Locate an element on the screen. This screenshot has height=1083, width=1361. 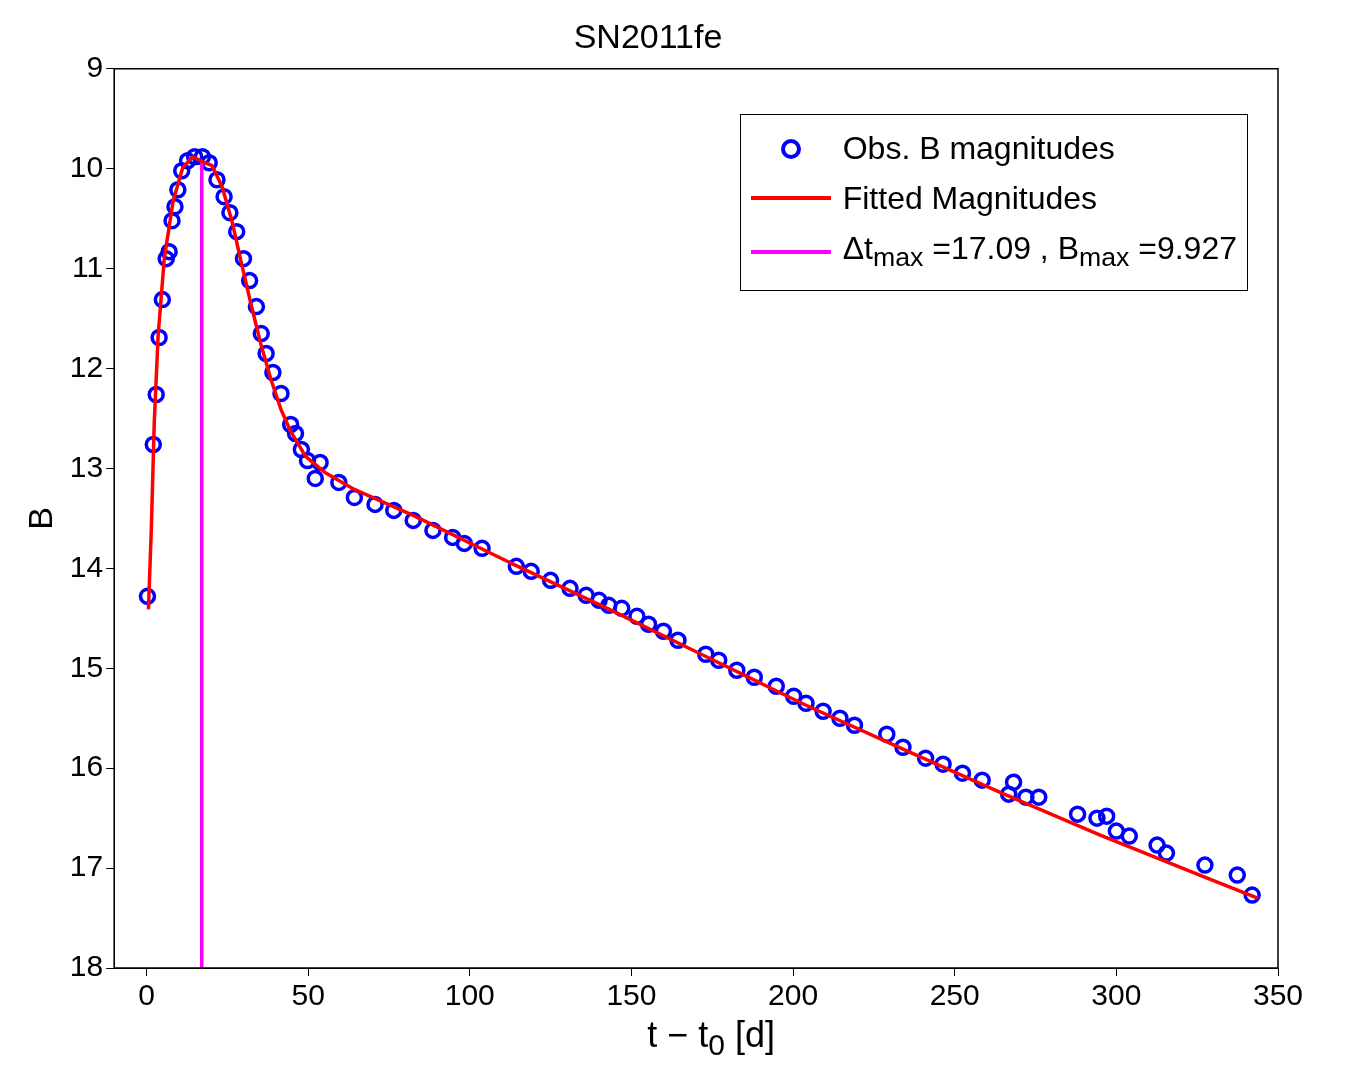
y-tick-label: 11 is located at coordinates (88, 266).